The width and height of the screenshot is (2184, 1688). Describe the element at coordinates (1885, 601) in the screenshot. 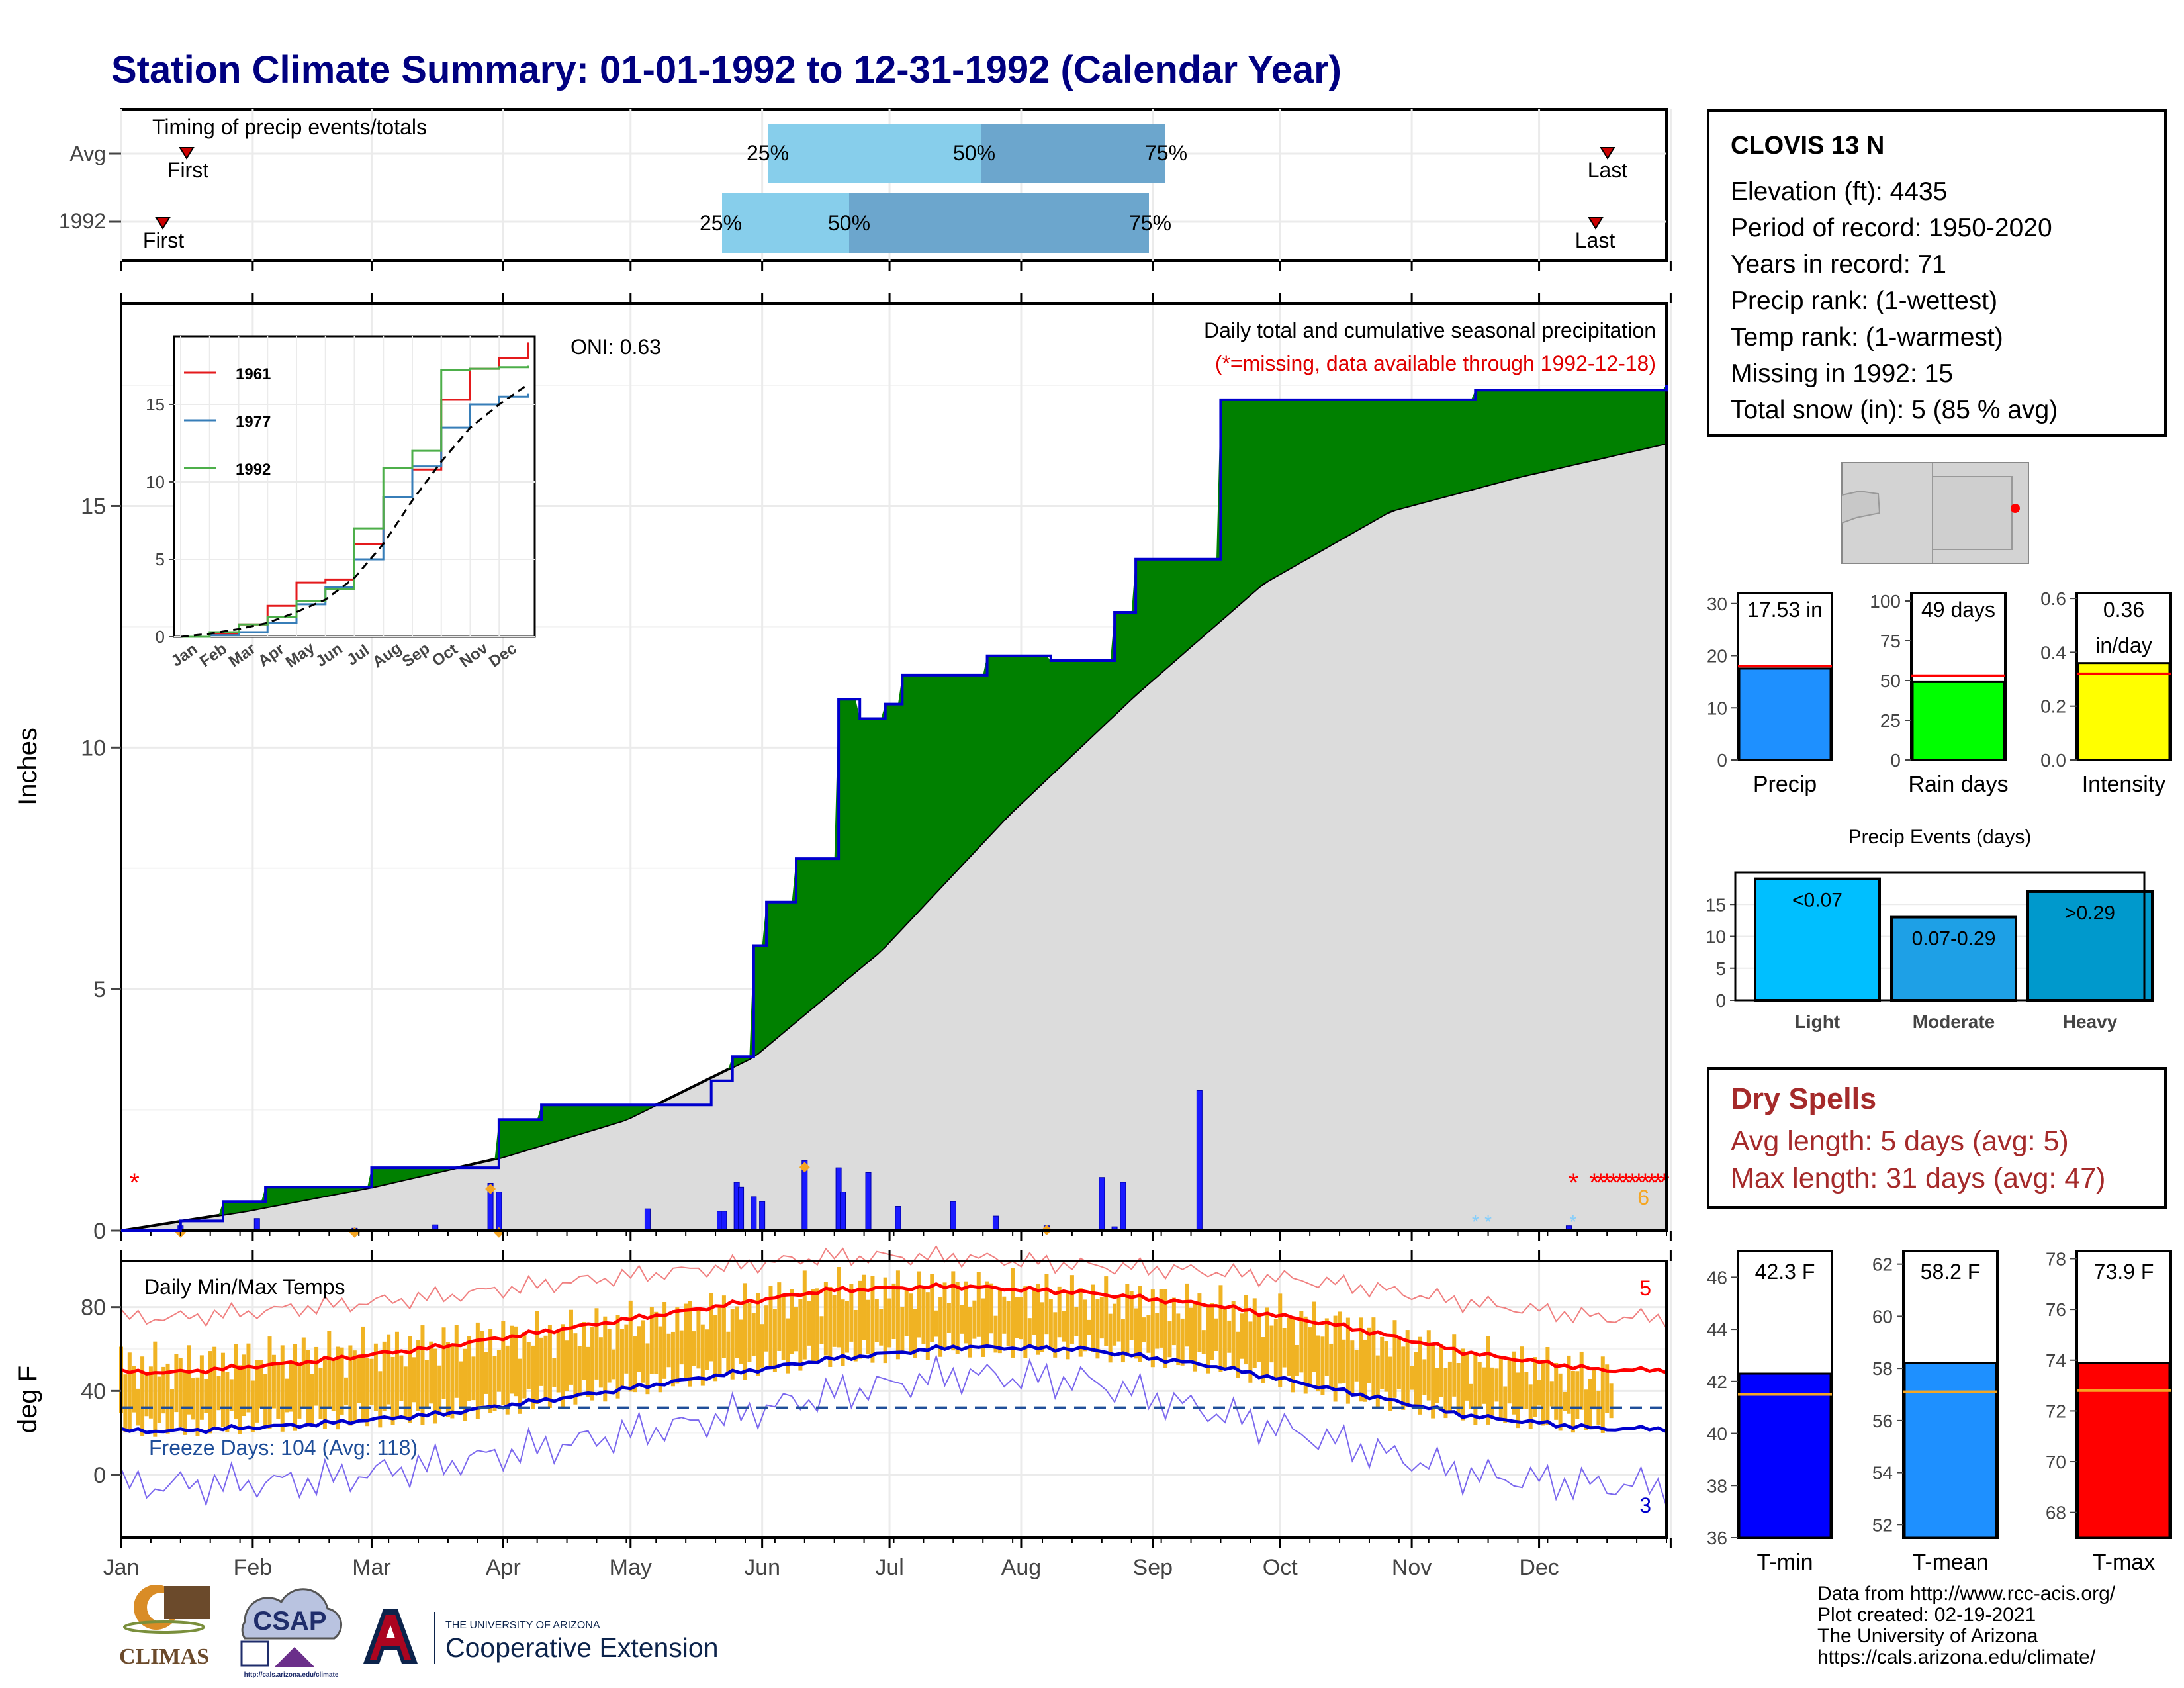

I see `tick-label: 100` at that location.